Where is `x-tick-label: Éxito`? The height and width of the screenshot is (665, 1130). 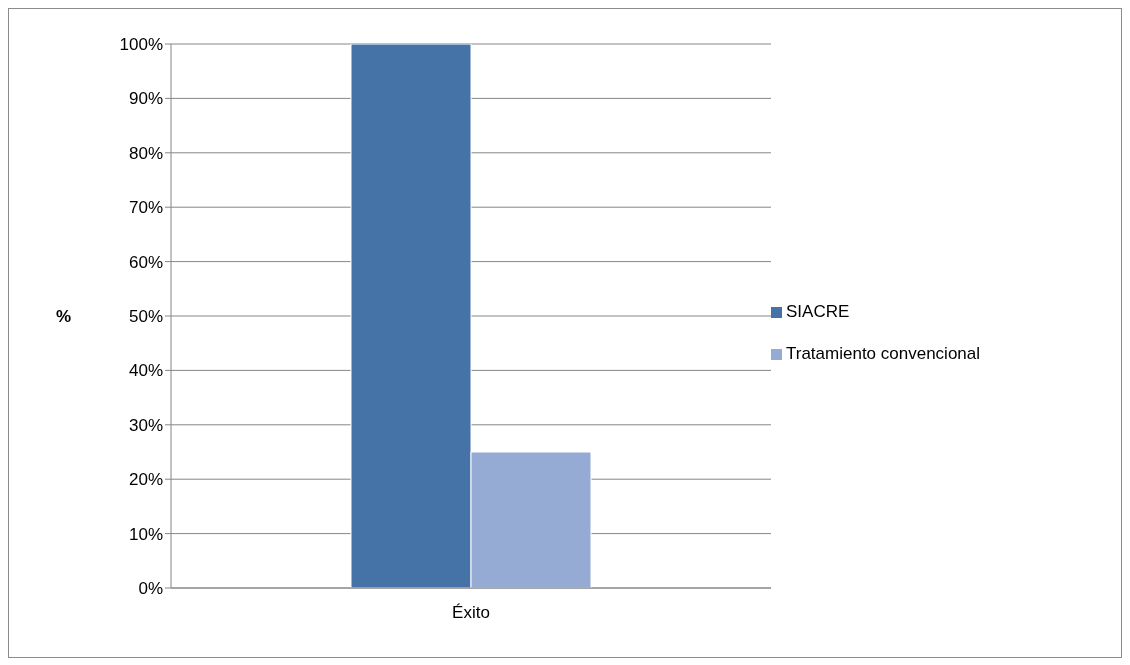
x-tick-label: Éxito is located at coordinates (471, 613).